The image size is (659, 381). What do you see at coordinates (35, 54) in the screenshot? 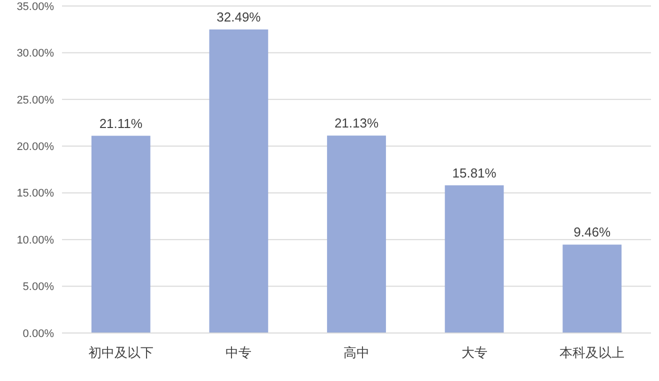
I see `y-tick-label: 30.00%` at bounding box center [35, 54].